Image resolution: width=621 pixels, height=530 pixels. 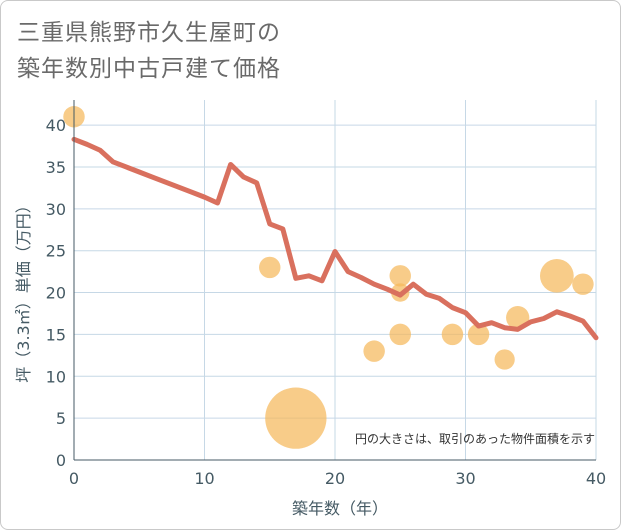 I want to click on chart-title: 三重県熊野市久生屋町の 築年数別中古戸建て価格, so click(x=149, y=51).